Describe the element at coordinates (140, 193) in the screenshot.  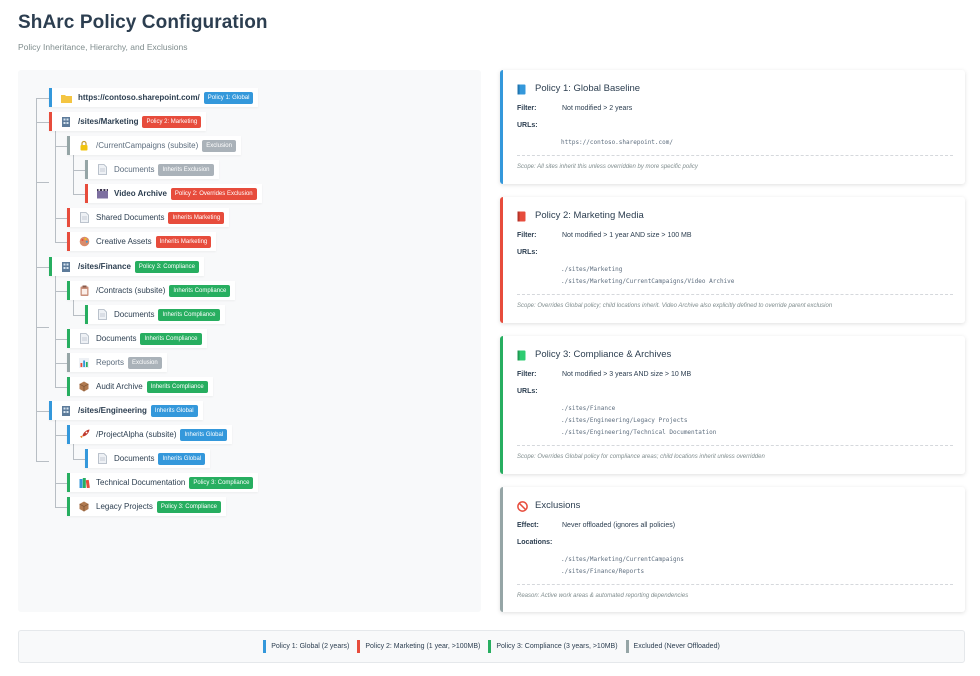
I see `tree-node-label: Video Archive` at that location.